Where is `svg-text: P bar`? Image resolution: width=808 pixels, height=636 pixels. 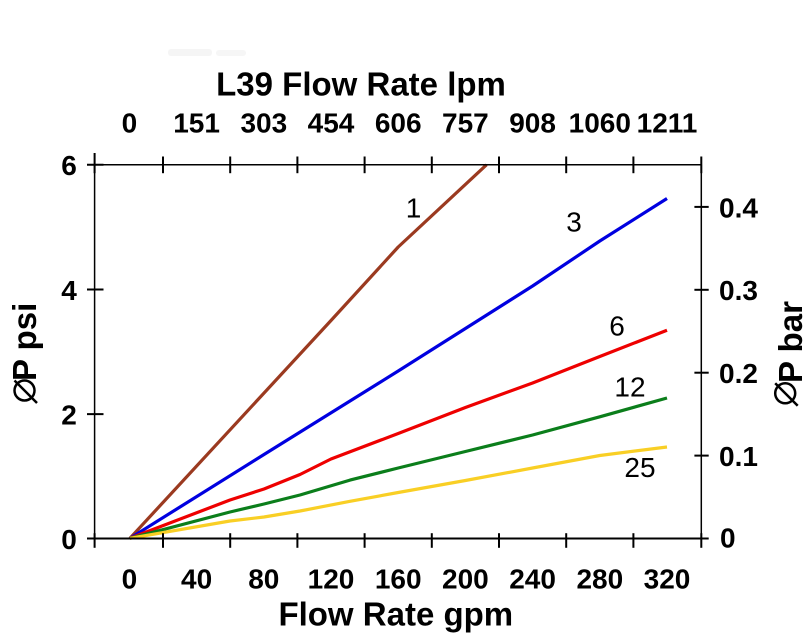
svg-text: P bar is located at coordinates (790, 342).